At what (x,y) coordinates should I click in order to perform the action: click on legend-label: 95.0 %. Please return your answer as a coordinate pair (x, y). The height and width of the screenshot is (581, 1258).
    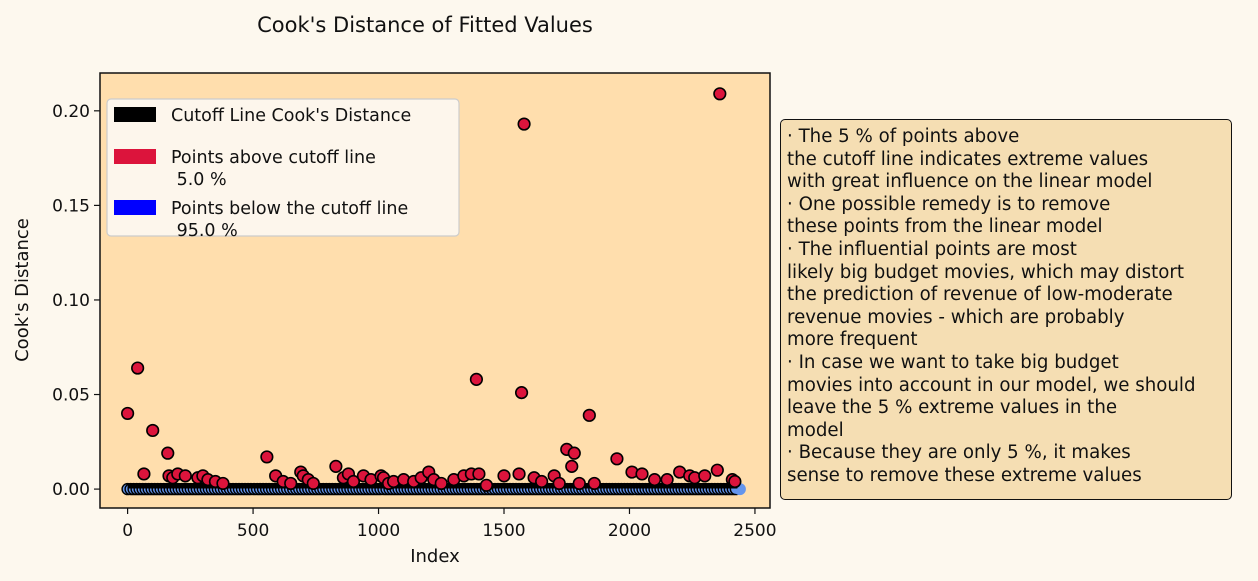
    Looking at the image, I should click on (204, 231).